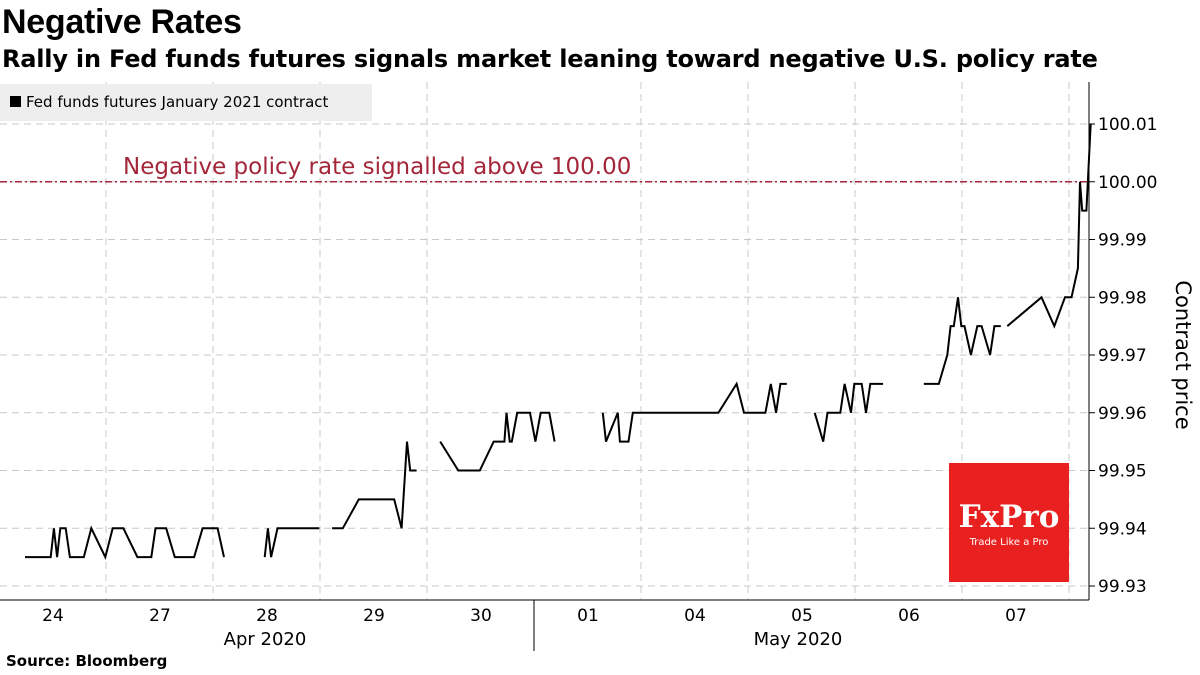 The height and width of the screenshot is (675, 1200). Describe the element at coordinates (1009, 542) in the screenshot. I see `logo-tagline: Trade Like a Pro` at that location.